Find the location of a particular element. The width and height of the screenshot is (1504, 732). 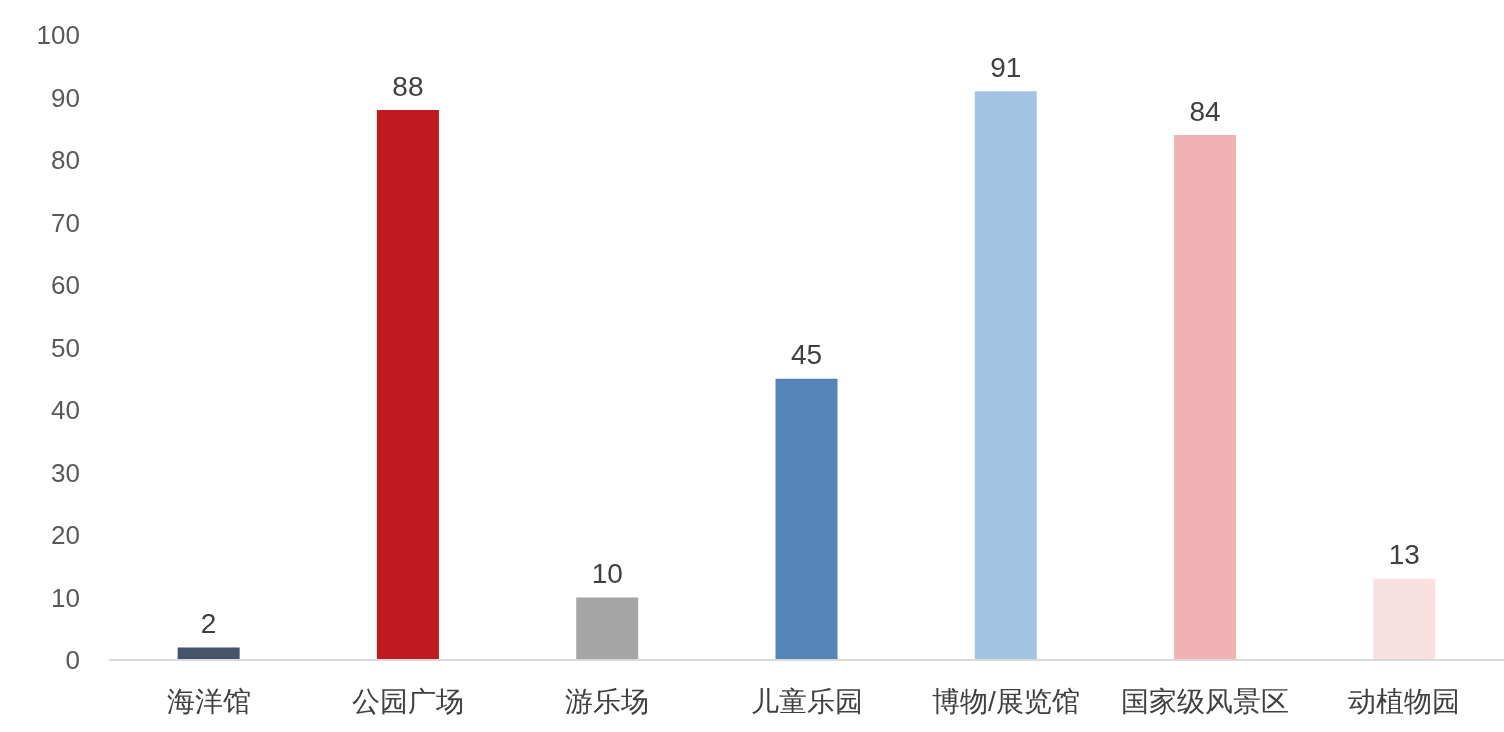

x-tick-label: 国家级风景区 is located at coordinates (1205, 701).